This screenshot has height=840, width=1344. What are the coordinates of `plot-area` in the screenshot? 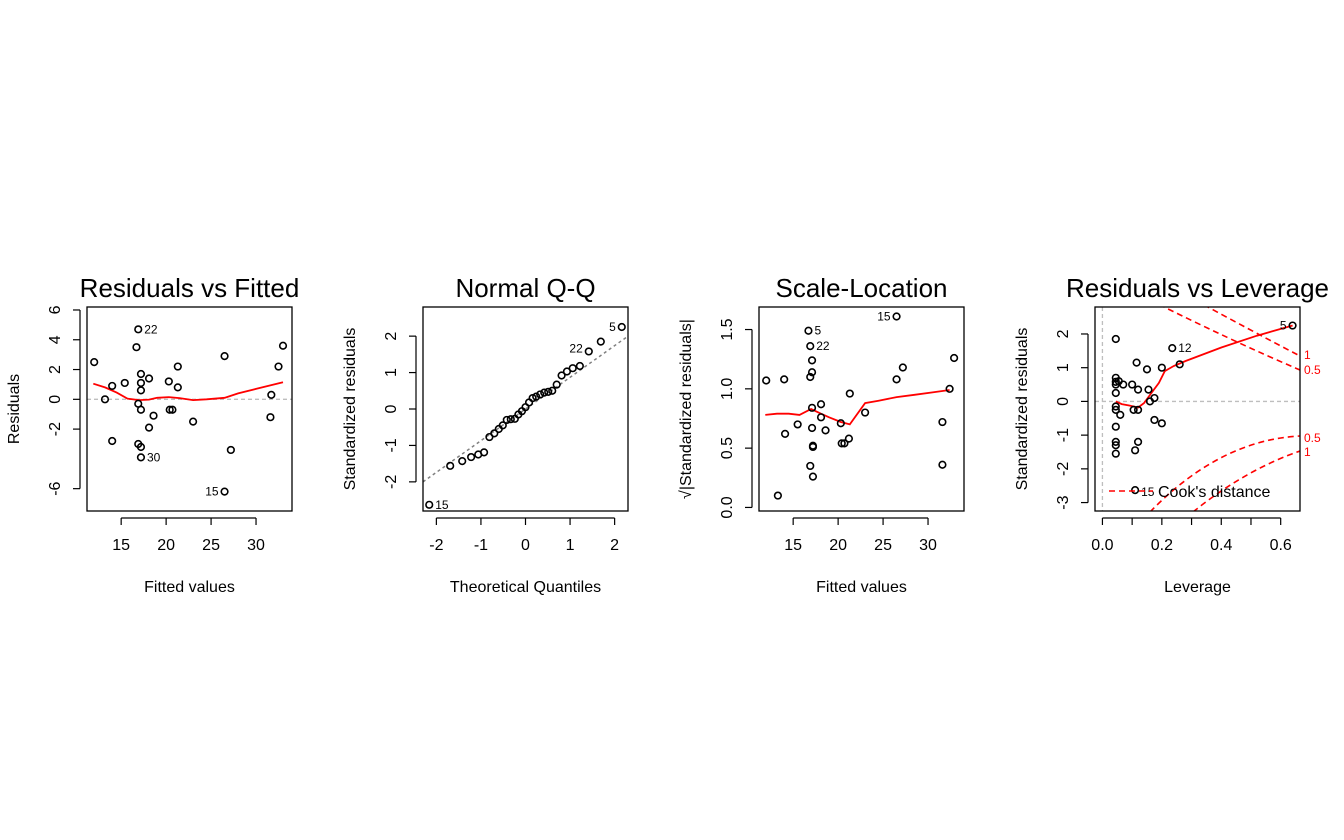 It's located at (189, 391).